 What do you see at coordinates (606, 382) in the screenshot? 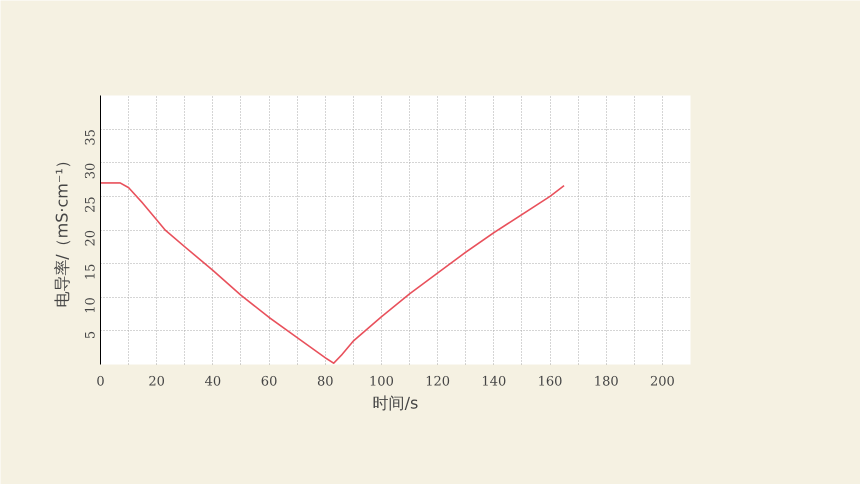
I see `x-tick-label: 180` at bounding box center [606, 382].